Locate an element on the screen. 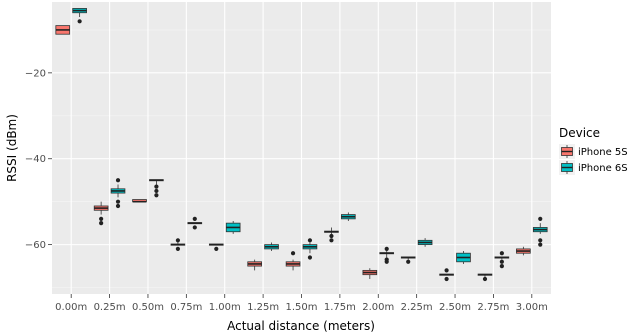  x-tick-label: 0.75m is located at coordinates (186, 307).